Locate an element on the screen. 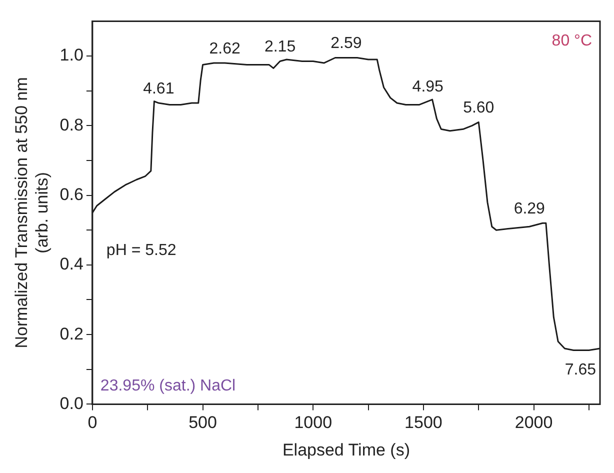 The width and height of the screenshot is (614, 473). y-tick-label: 0.2 is located at coordinates (72, 334).